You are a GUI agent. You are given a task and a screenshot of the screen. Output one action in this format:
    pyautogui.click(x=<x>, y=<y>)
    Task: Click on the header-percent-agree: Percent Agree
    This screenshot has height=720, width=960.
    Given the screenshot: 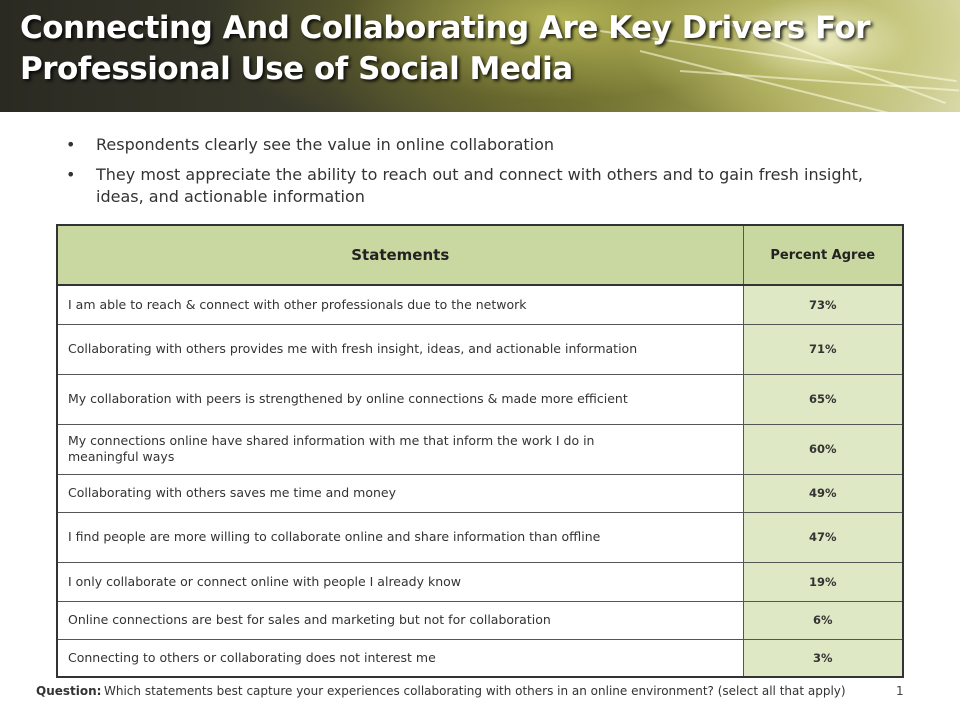 What is the action you would take?
    pyautogui.click(x=822, y=256)
    